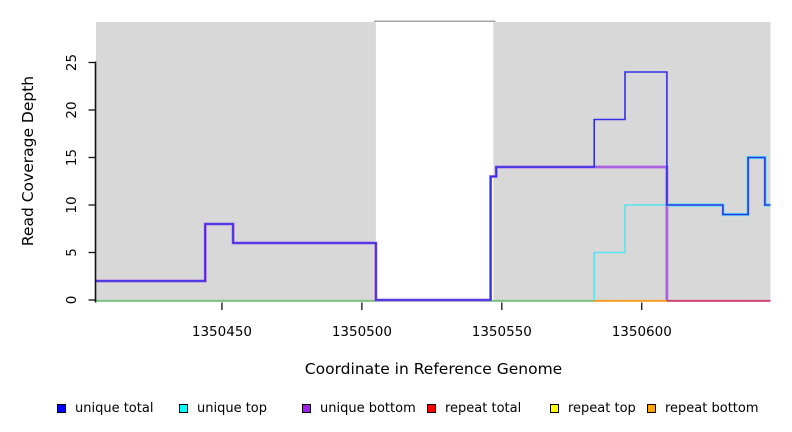 This screenshot has width=792, height=432. I want to click on coverage-gap-region, so click(434, 162).